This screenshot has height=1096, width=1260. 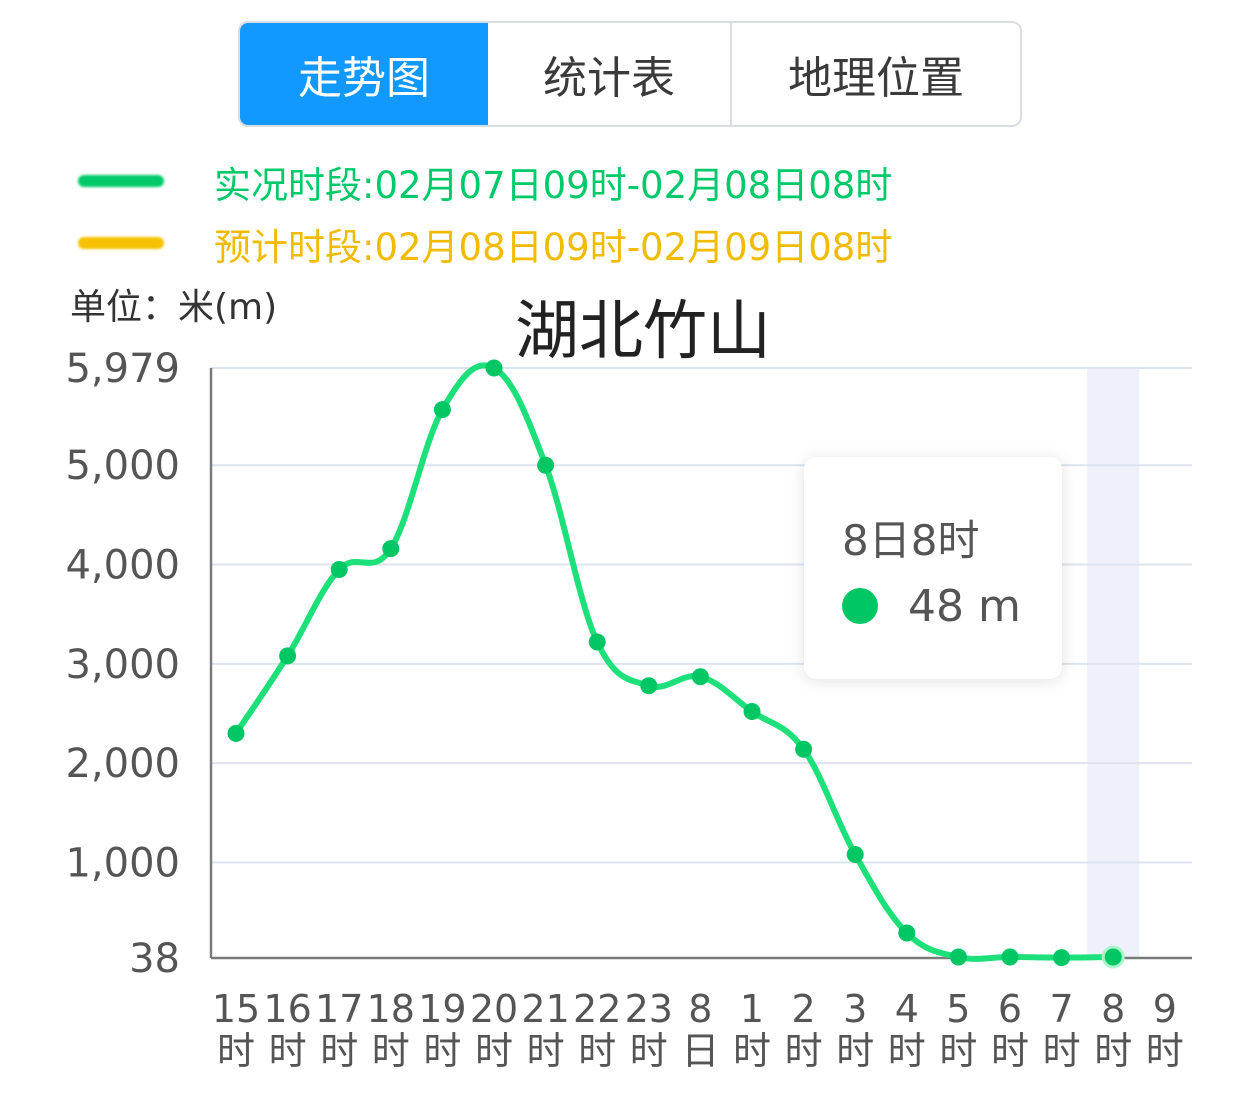 I want to click on x-tick-label: 22 时, so click(x=597, y=1030).